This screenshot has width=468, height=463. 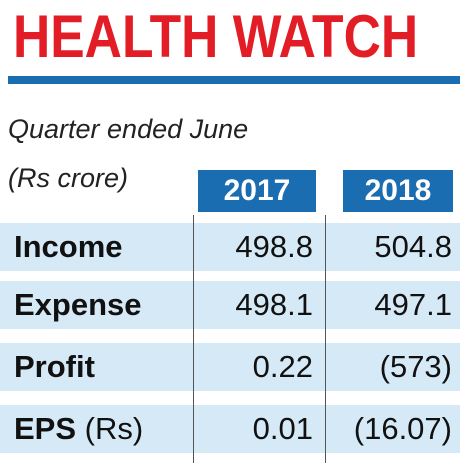 I want to click on cell-eps-2017: 0.01, so click(x=282, y=428).